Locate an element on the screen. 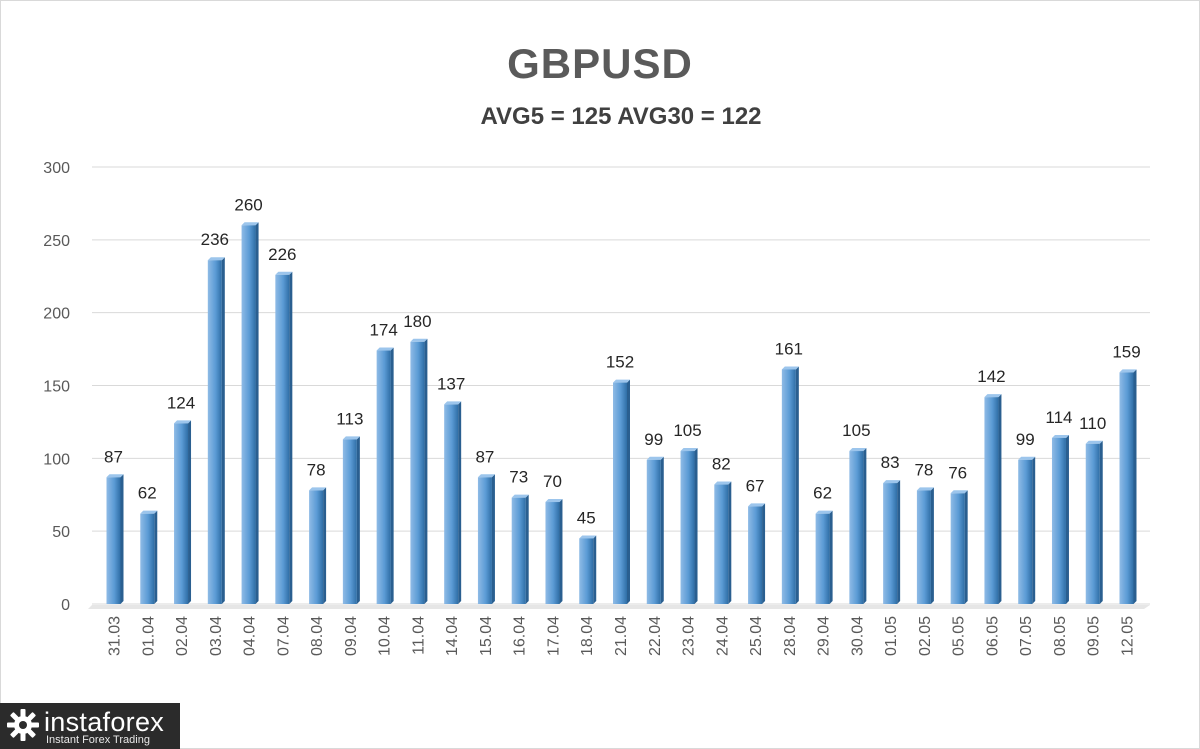 This screenshot has height=749, width=1200. x-tick-label: 08.04 is located at coordinates (317, 636).